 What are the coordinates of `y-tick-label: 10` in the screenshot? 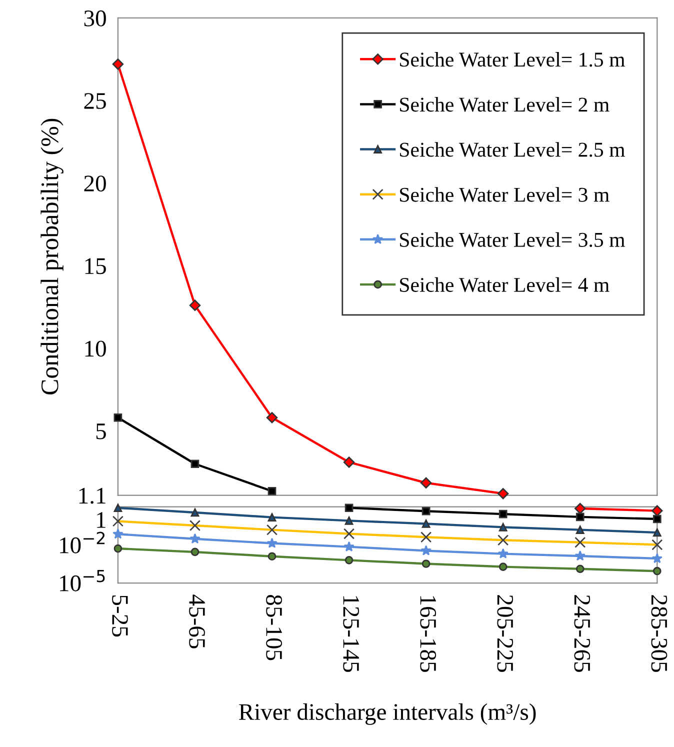 It's located at (95, 348).